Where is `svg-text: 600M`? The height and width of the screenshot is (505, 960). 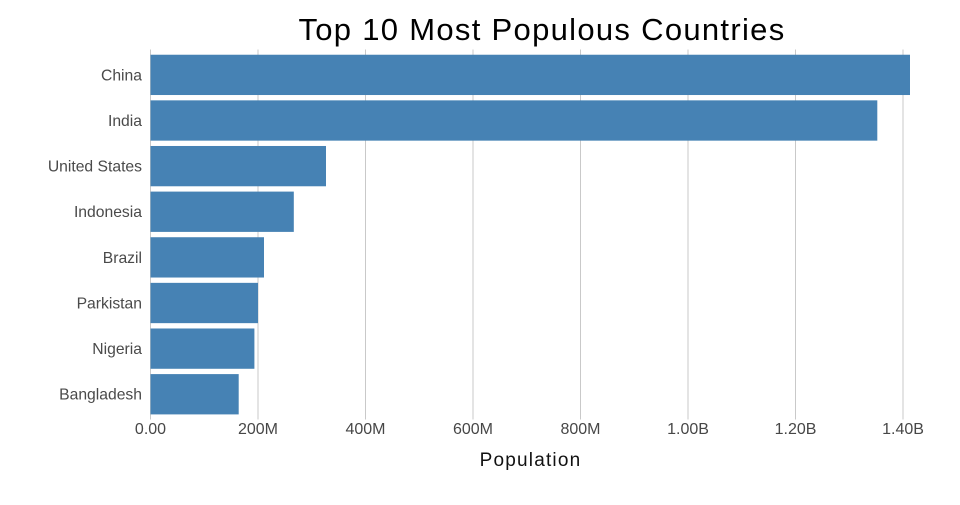
svg-text: 600M is located at coordinates (473, 429).